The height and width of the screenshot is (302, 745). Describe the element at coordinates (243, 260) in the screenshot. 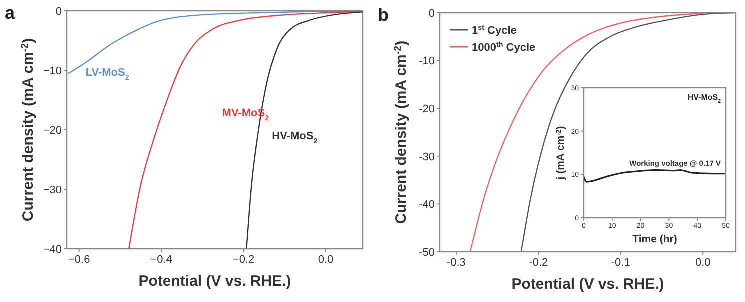

I see `x-tick-label: −0.2` at that location.